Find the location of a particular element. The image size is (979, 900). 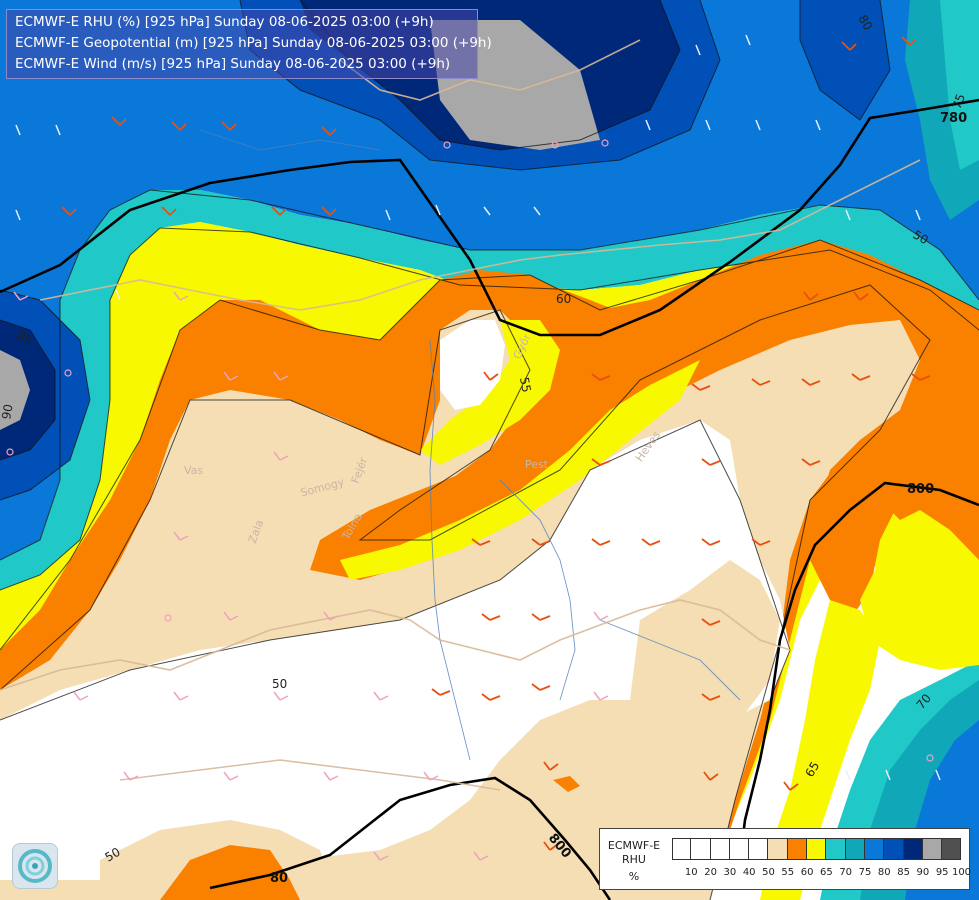

legend-tick-label: 85 is located at coordinates (903, 872).